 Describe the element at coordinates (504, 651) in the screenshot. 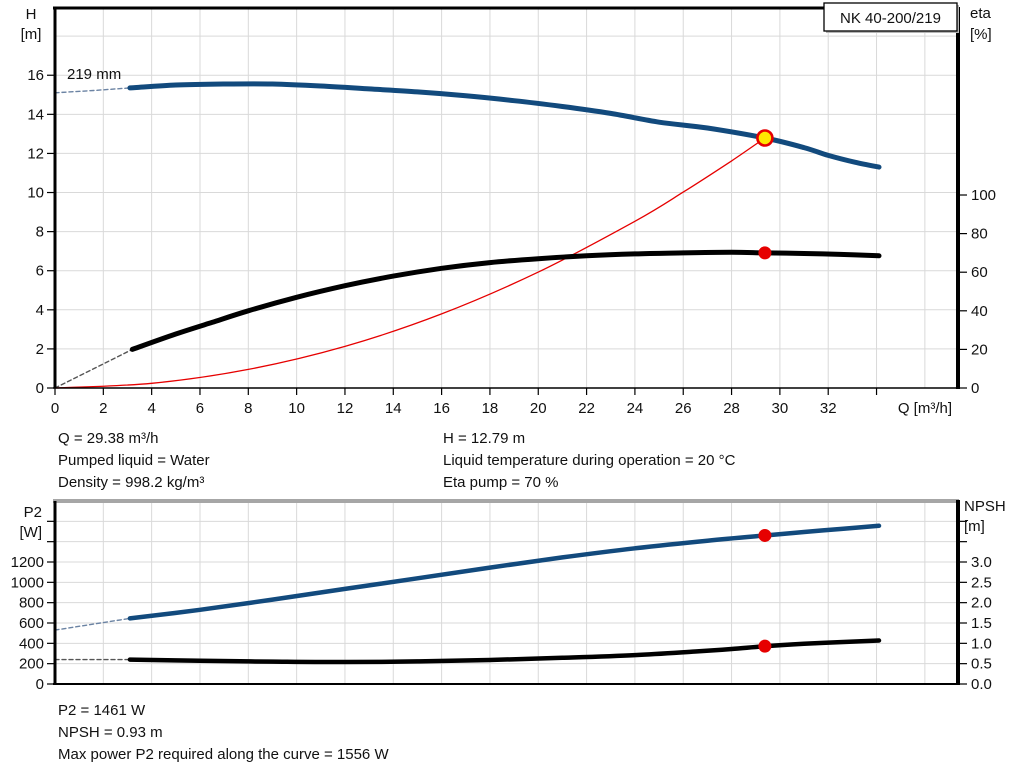

I see `npsh-curve` at that location.